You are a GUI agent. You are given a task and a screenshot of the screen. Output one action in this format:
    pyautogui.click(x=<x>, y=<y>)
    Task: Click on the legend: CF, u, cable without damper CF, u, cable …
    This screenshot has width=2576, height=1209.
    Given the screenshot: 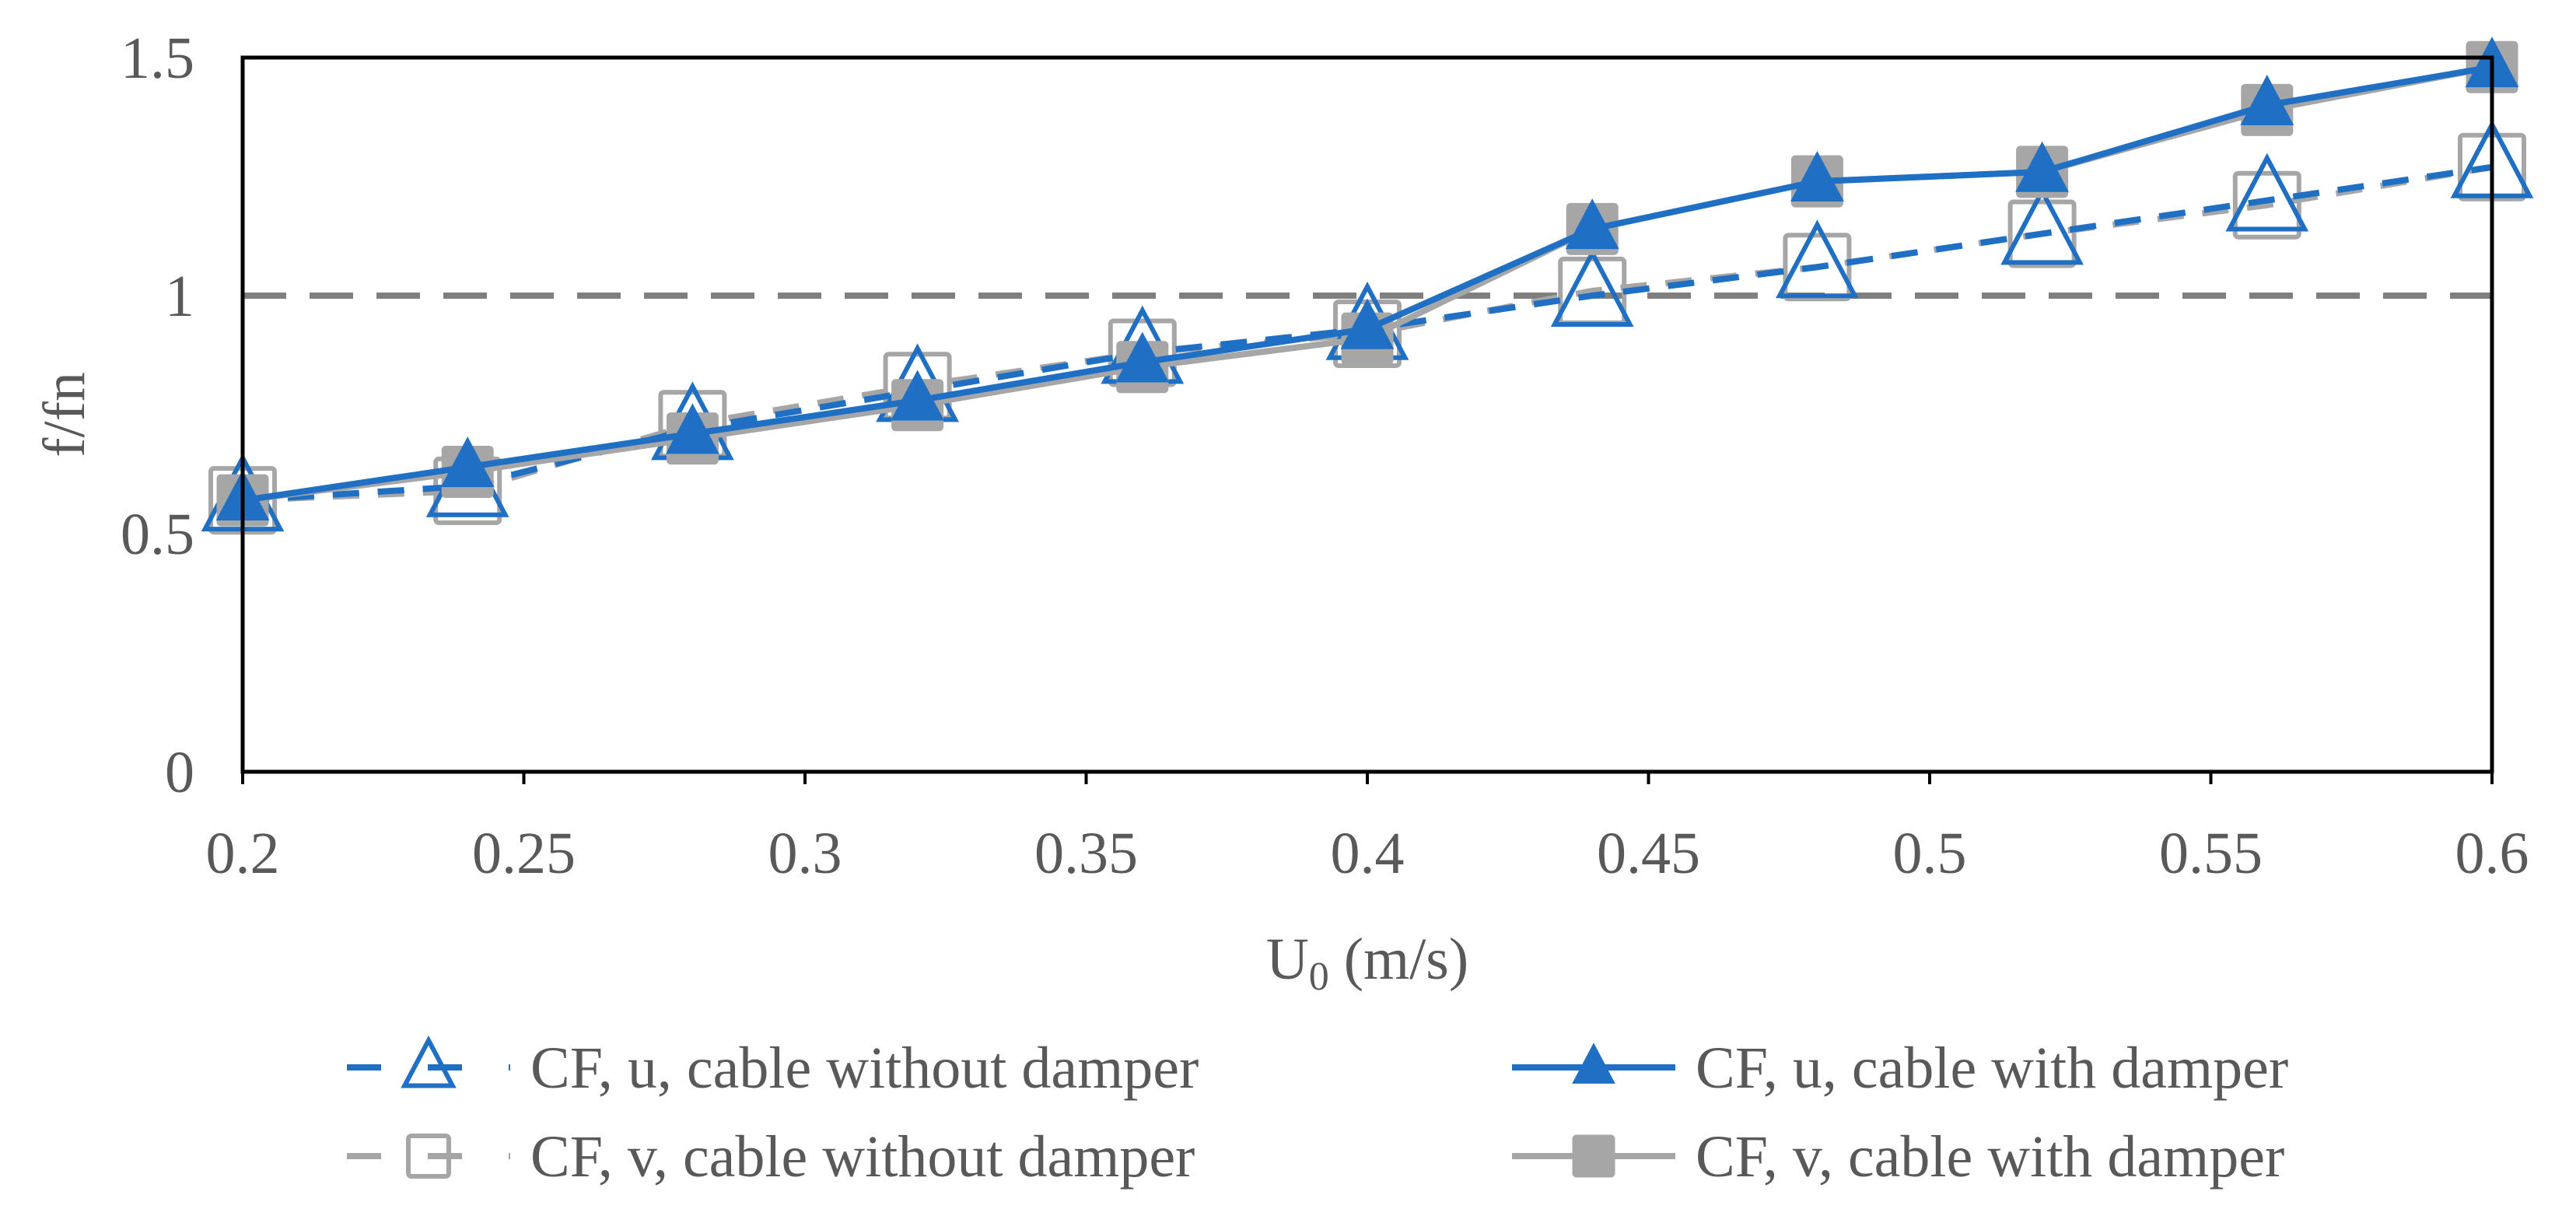 What is the action you would take?
    pyautogui.click(x=1318, y=1112)
    